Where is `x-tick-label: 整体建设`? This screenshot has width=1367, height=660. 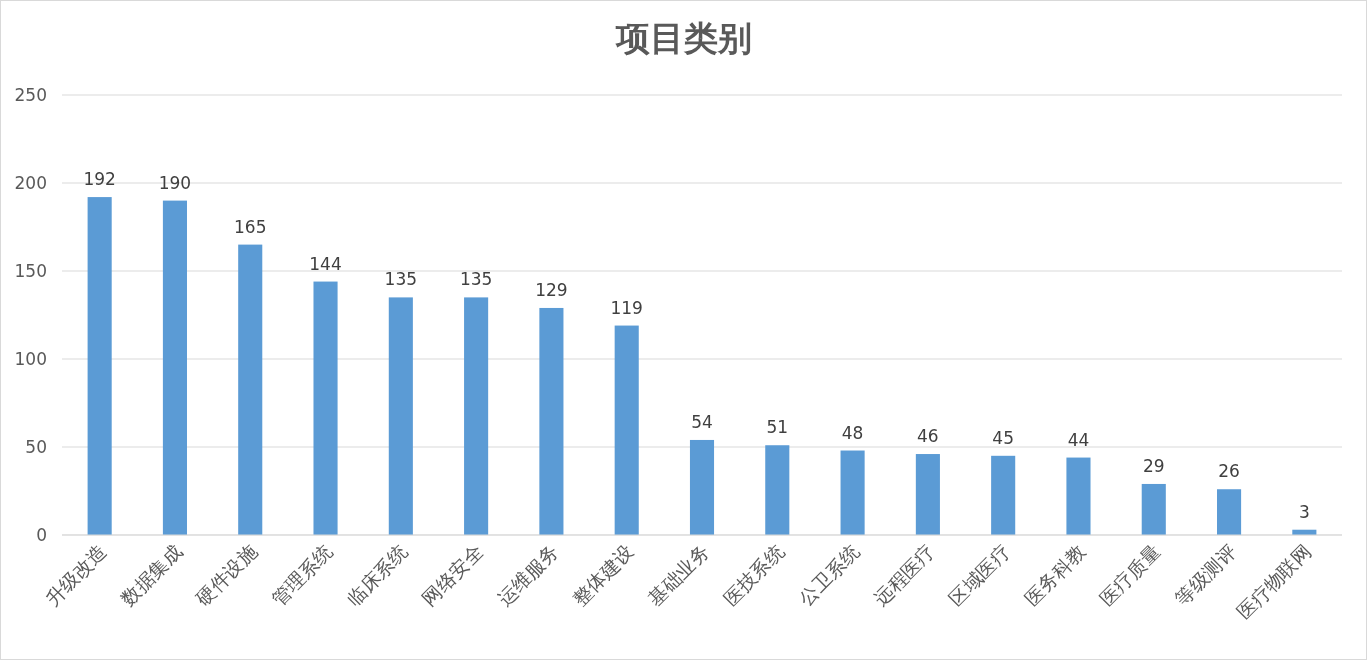 x-tick-label: 整体建设 is located at coordinates (603, 575).